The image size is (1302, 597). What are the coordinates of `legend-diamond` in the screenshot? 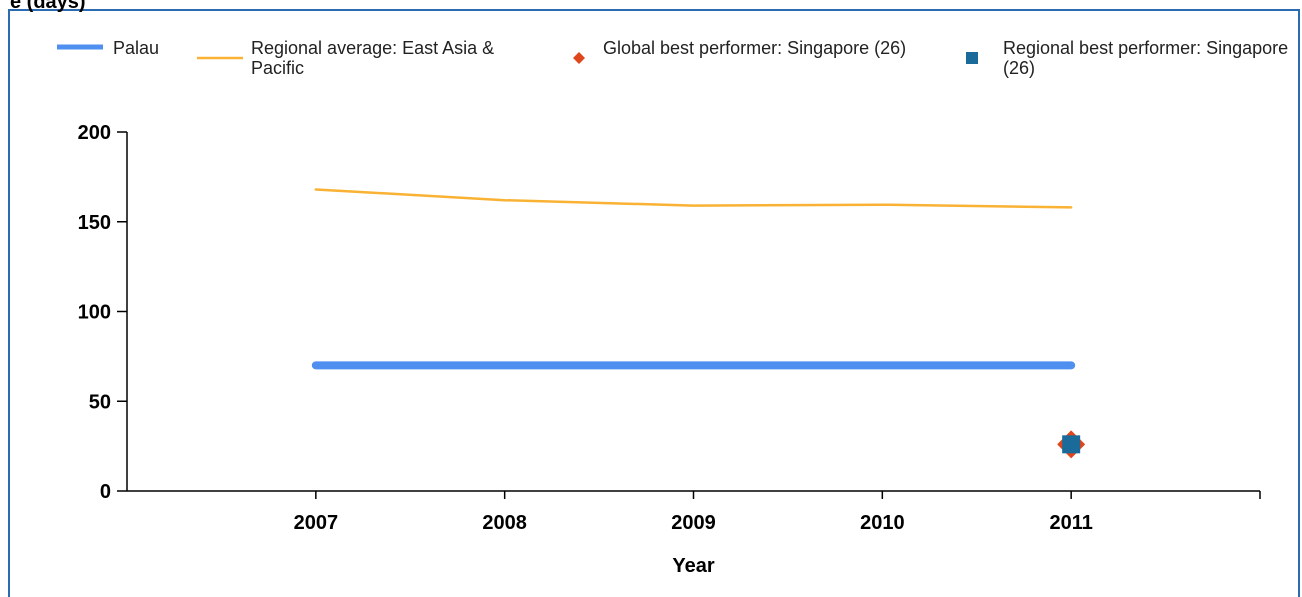 It's located at (579, 58).